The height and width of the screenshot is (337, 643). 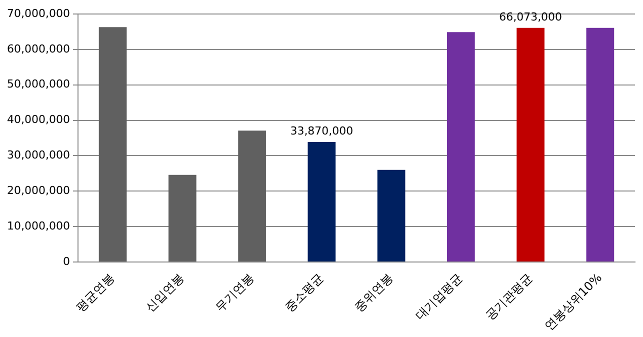 I want to click on y-tick-label: 40,000,000, so click(x=38, y=119).